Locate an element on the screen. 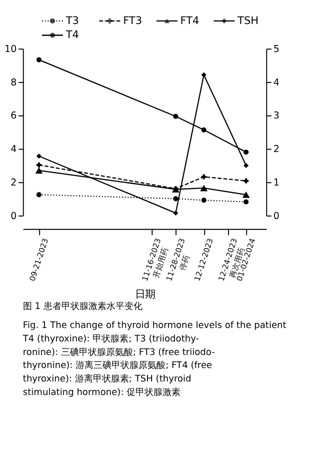 The height and width of the screenshot is (451, 332). y-tick-label: 8 is located at coordinates (13, 82).